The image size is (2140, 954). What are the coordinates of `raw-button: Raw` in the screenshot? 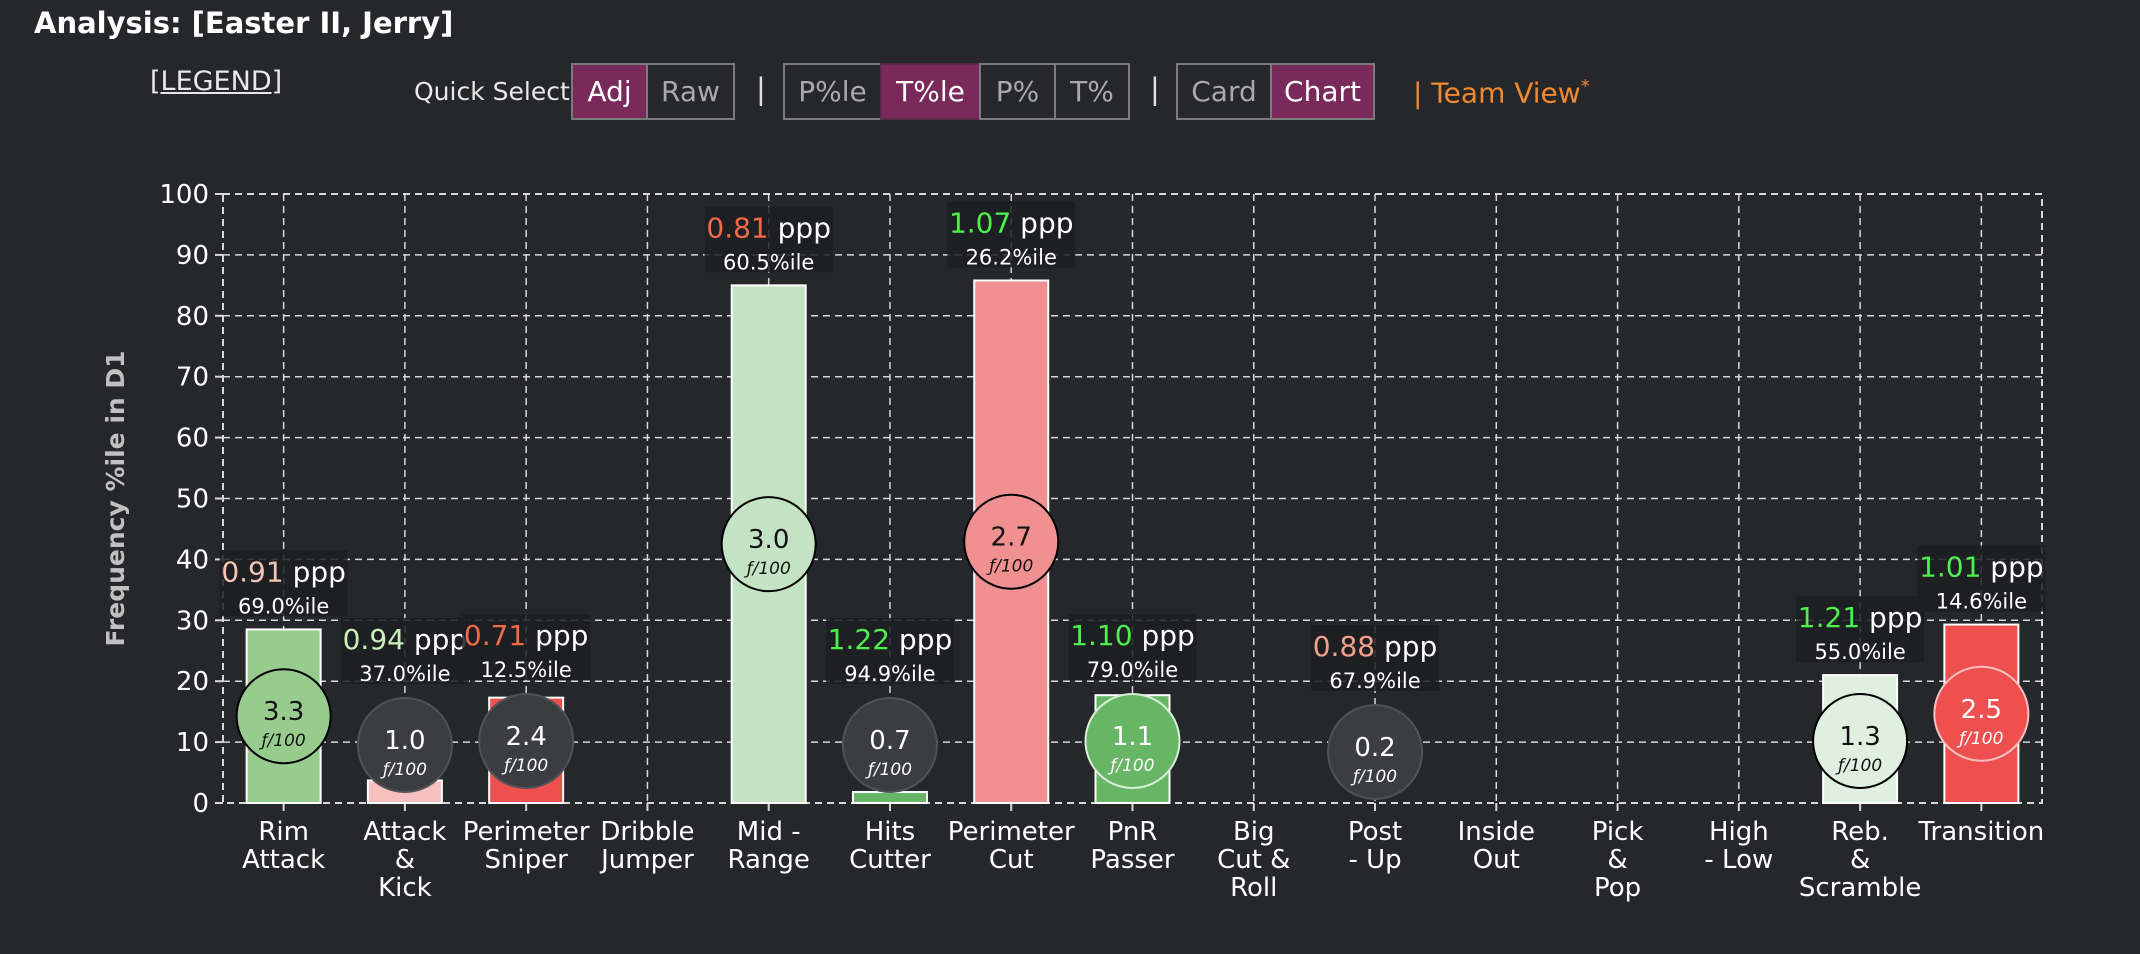 It's located at (690, 91).